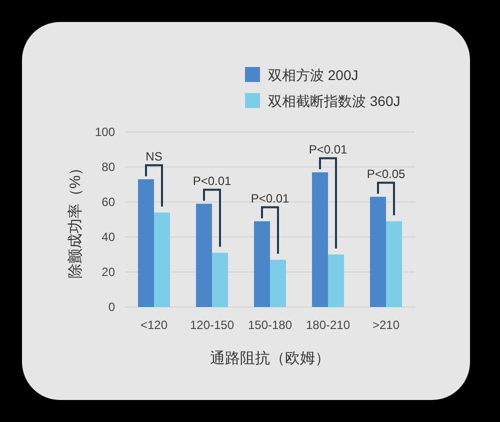 The width and height of the screenshot is (500, 422). What do you see at coordinates (270, 325) in the screenshot?
I see `x-tick-label: 150-180` at bounding box center [270, 325].